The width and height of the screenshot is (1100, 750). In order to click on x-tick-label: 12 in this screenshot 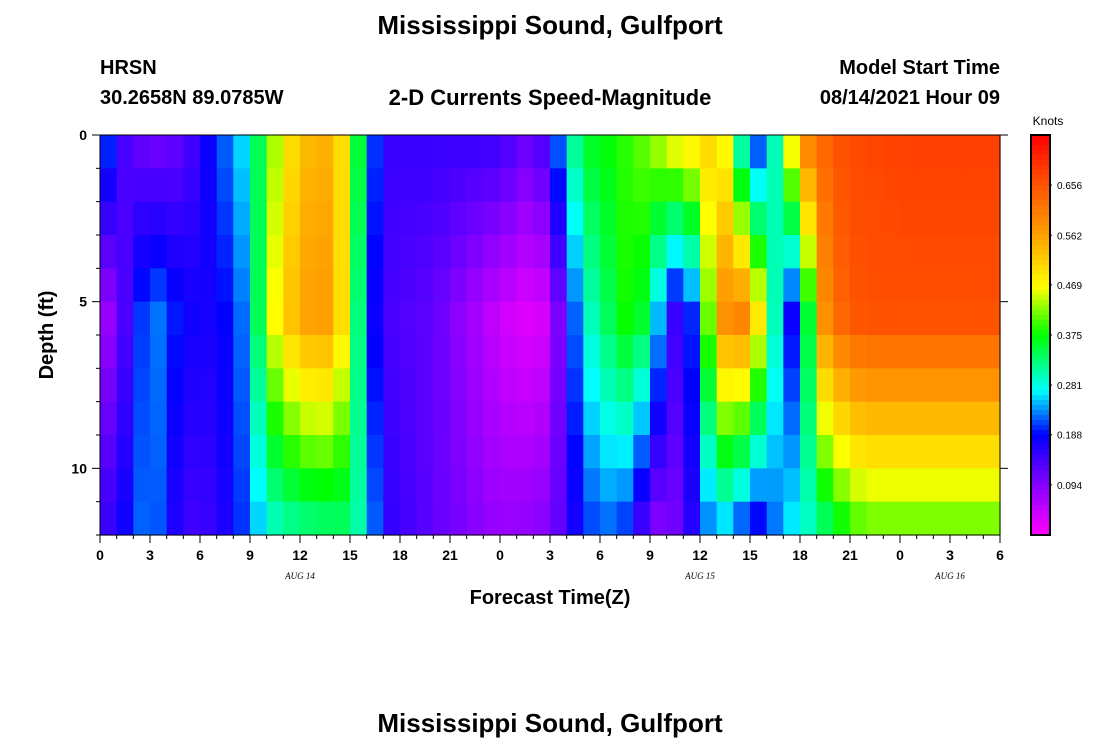, I will do `click(300, 555)`.